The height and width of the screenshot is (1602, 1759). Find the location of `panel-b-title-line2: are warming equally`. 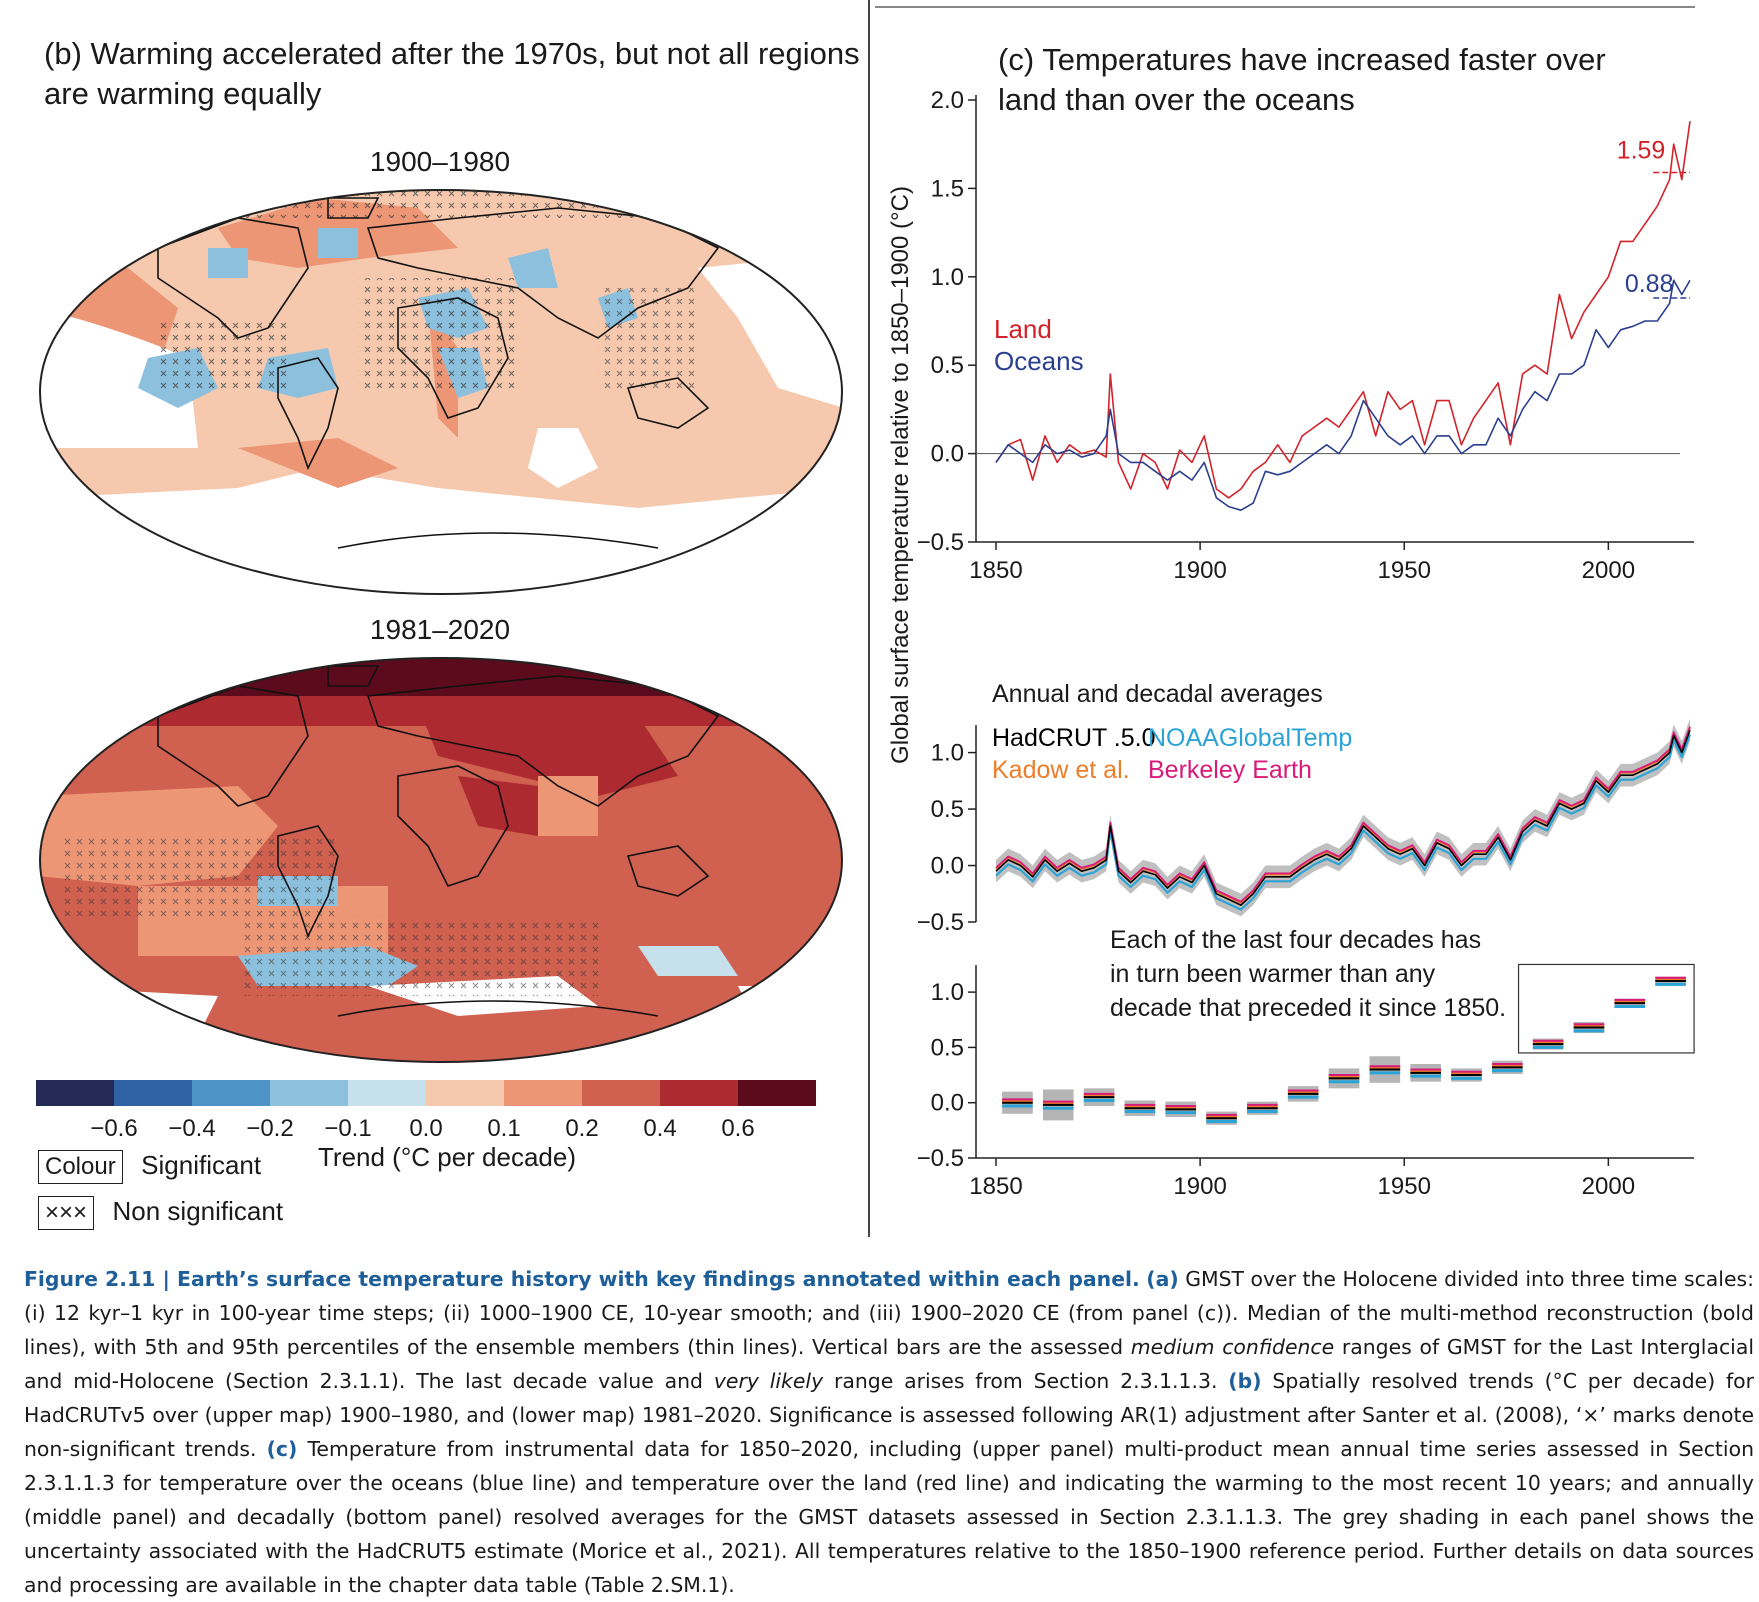

panel-b-title-line2: are warming equally is located at coordinates (183, 93).